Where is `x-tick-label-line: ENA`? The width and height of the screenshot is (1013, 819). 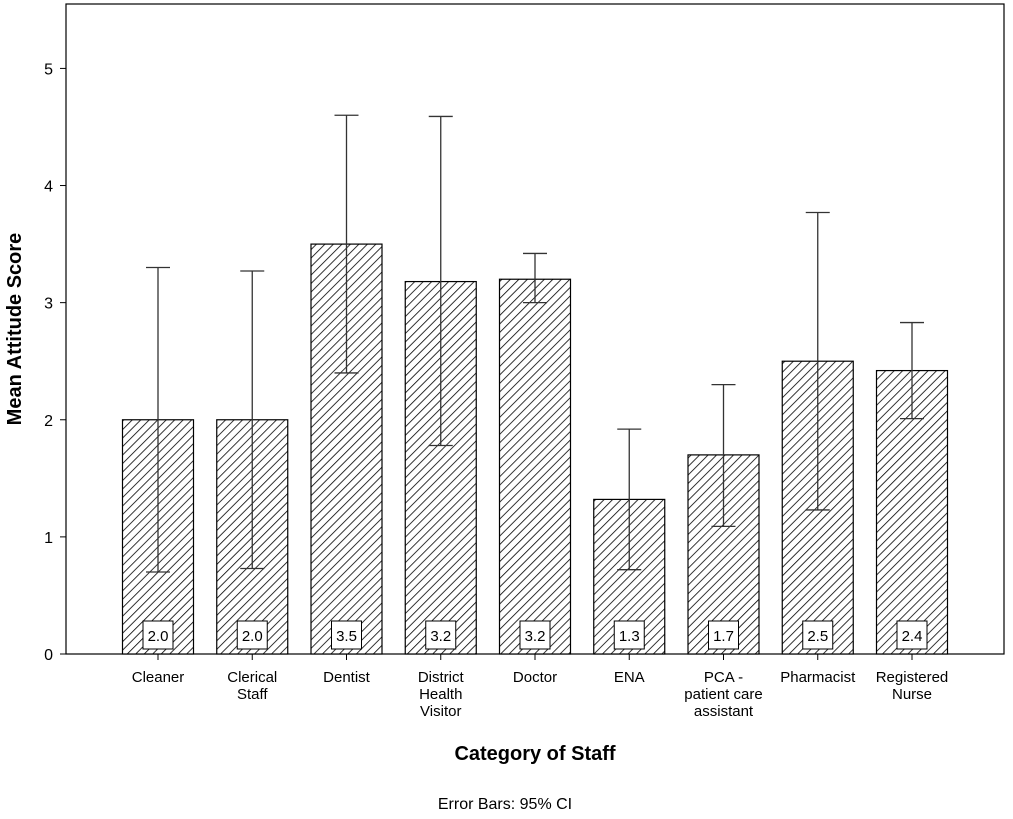
x-tick-label-line: ENA is located at coordinates (629, 677).